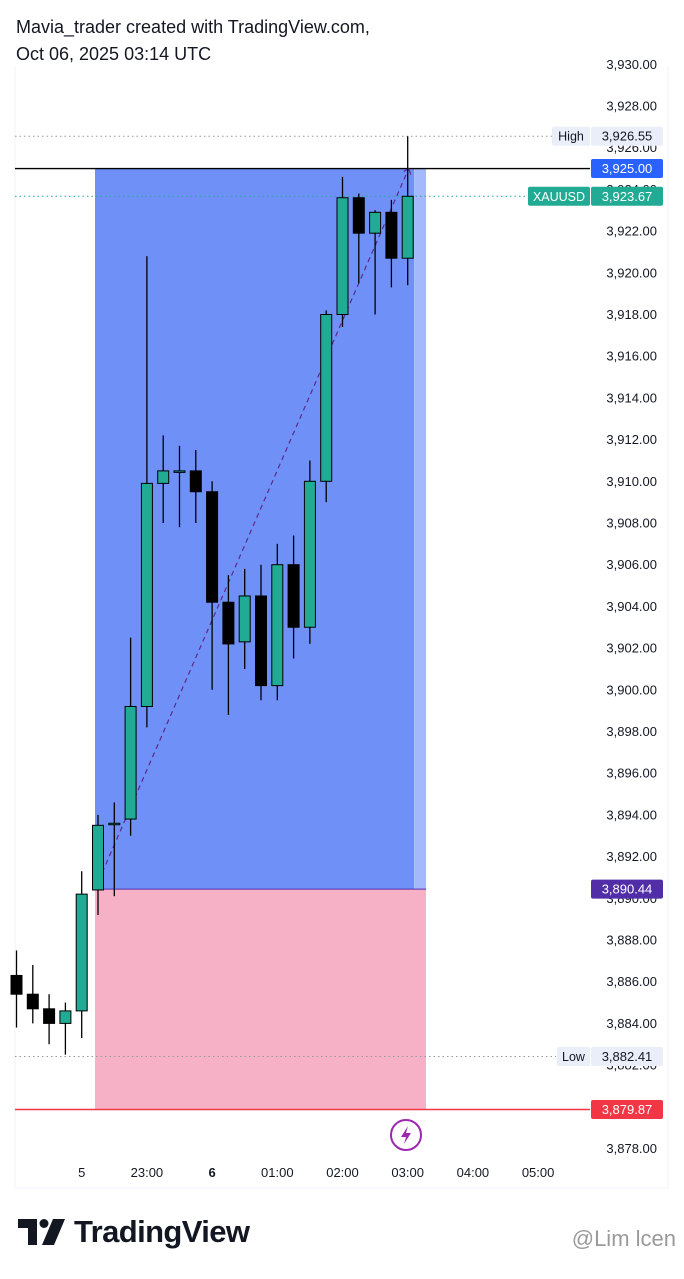 Image resolution: width=684 pixels, height=1279 pixels. I want to click on y-tick-label: 3,908.00, so click(631, 523).